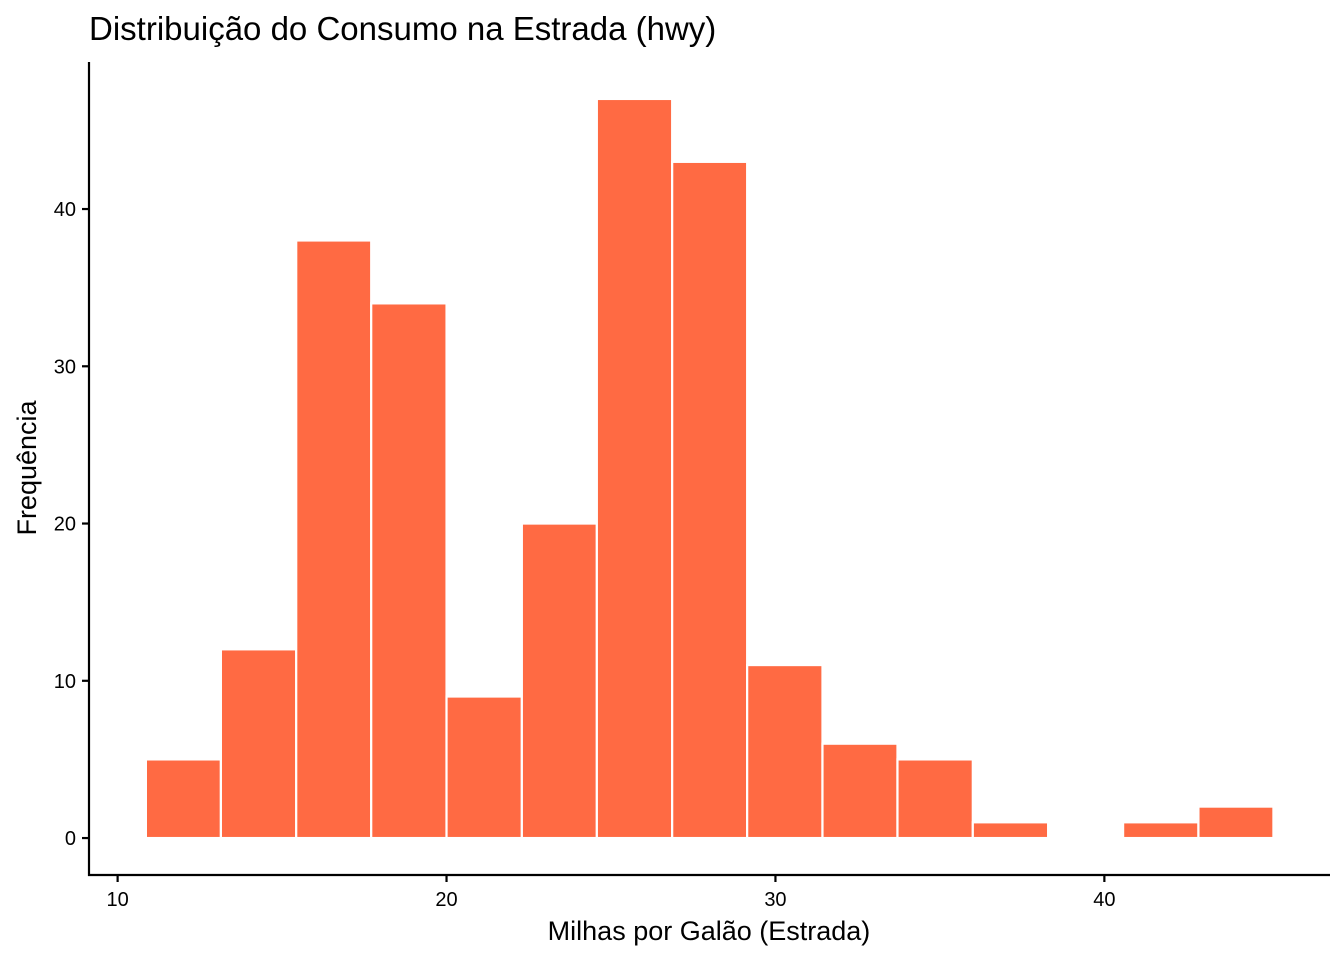  Describe the element at coordinates (70, 839) in the screenshot. I see `y-tick-label-0: 0` at that location.